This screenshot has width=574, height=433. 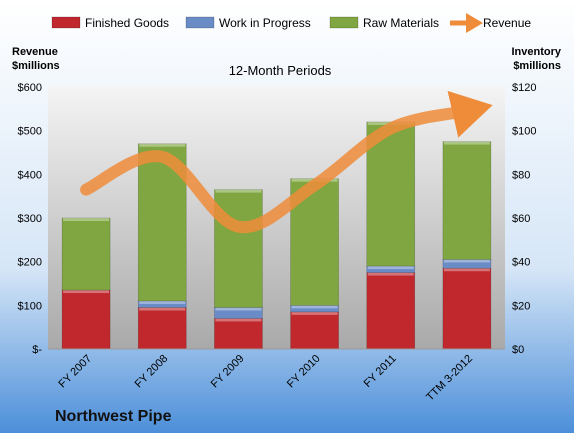 What do you see at coordinates (30, 132) in the screenshot?
I see `left-tick-label: $500` at bounding box center [30, 132].